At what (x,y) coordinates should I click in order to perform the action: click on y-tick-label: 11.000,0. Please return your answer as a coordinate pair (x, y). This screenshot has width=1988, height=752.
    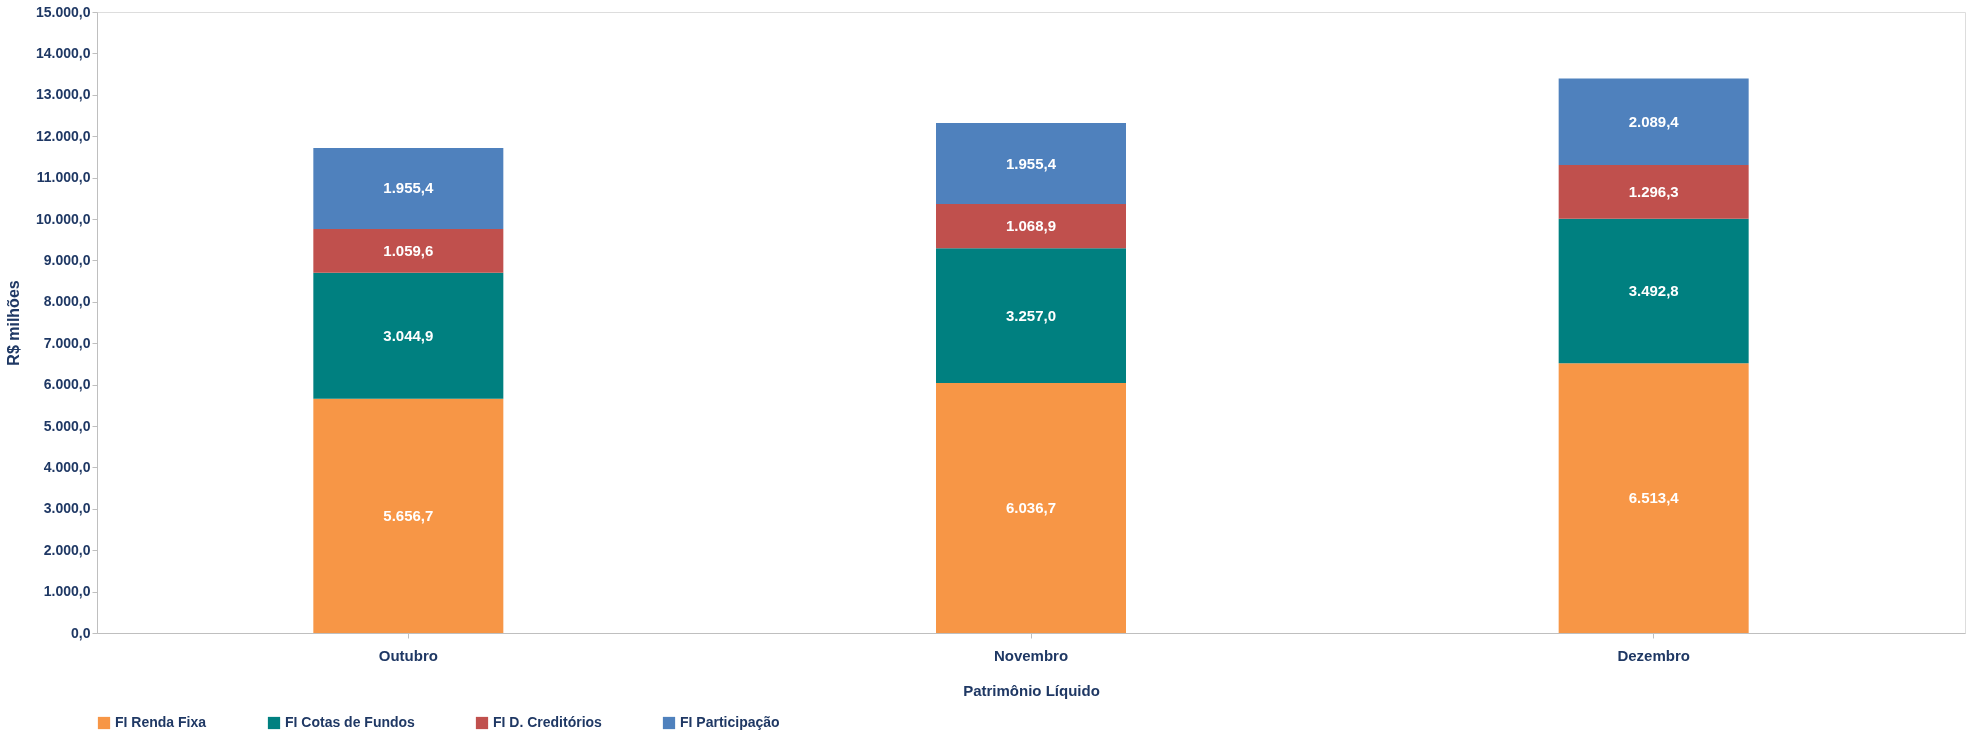
    Looking at the image, I should click on (63, 177).